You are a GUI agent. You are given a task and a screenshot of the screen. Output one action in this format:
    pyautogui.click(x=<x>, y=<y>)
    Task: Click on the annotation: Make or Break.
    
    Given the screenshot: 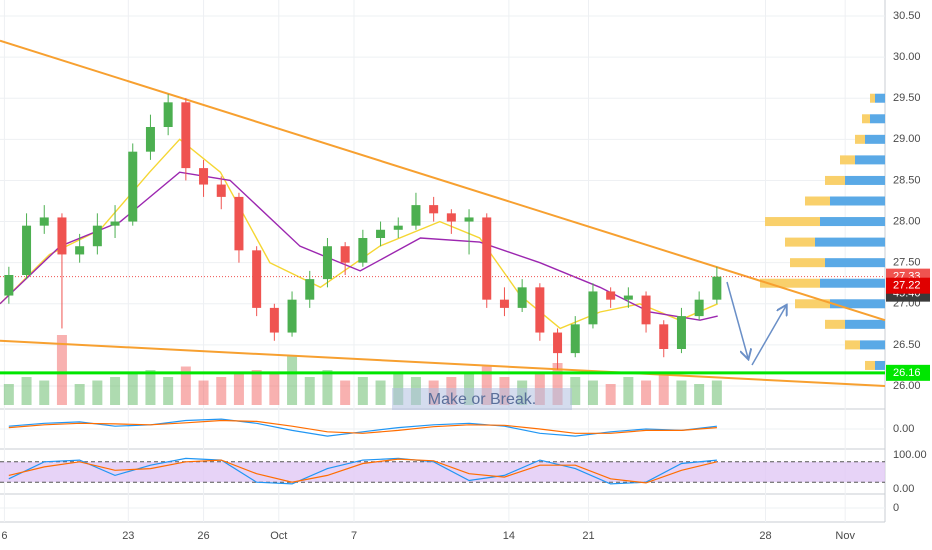 What is the action you would take?
    pyautogui.click(x=482, y=399)
    